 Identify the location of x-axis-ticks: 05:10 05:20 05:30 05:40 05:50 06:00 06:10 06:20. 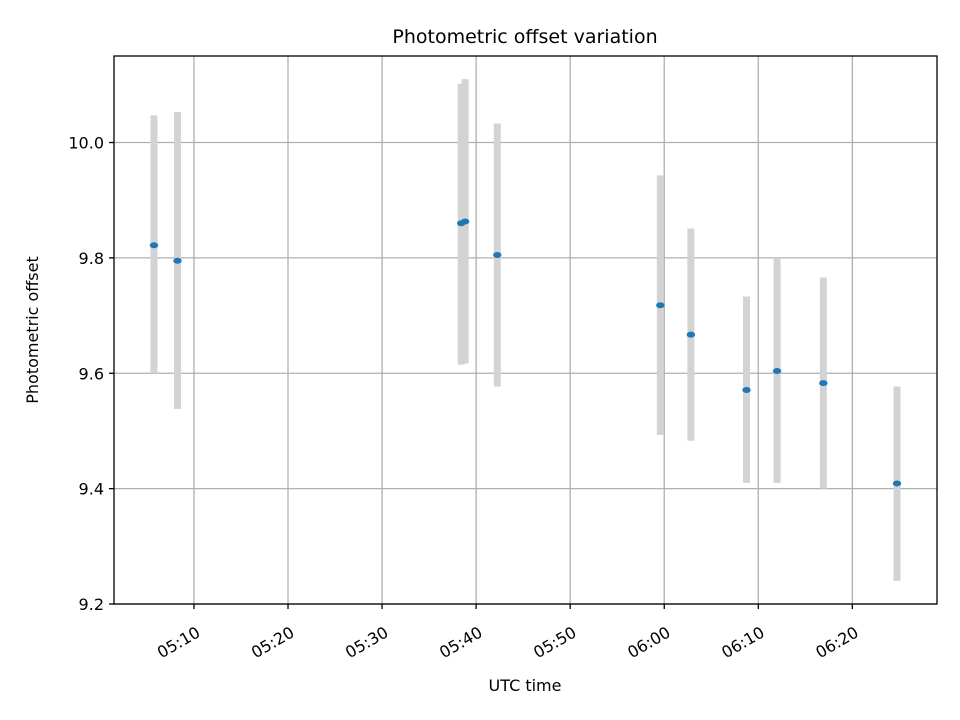
(508, 633).